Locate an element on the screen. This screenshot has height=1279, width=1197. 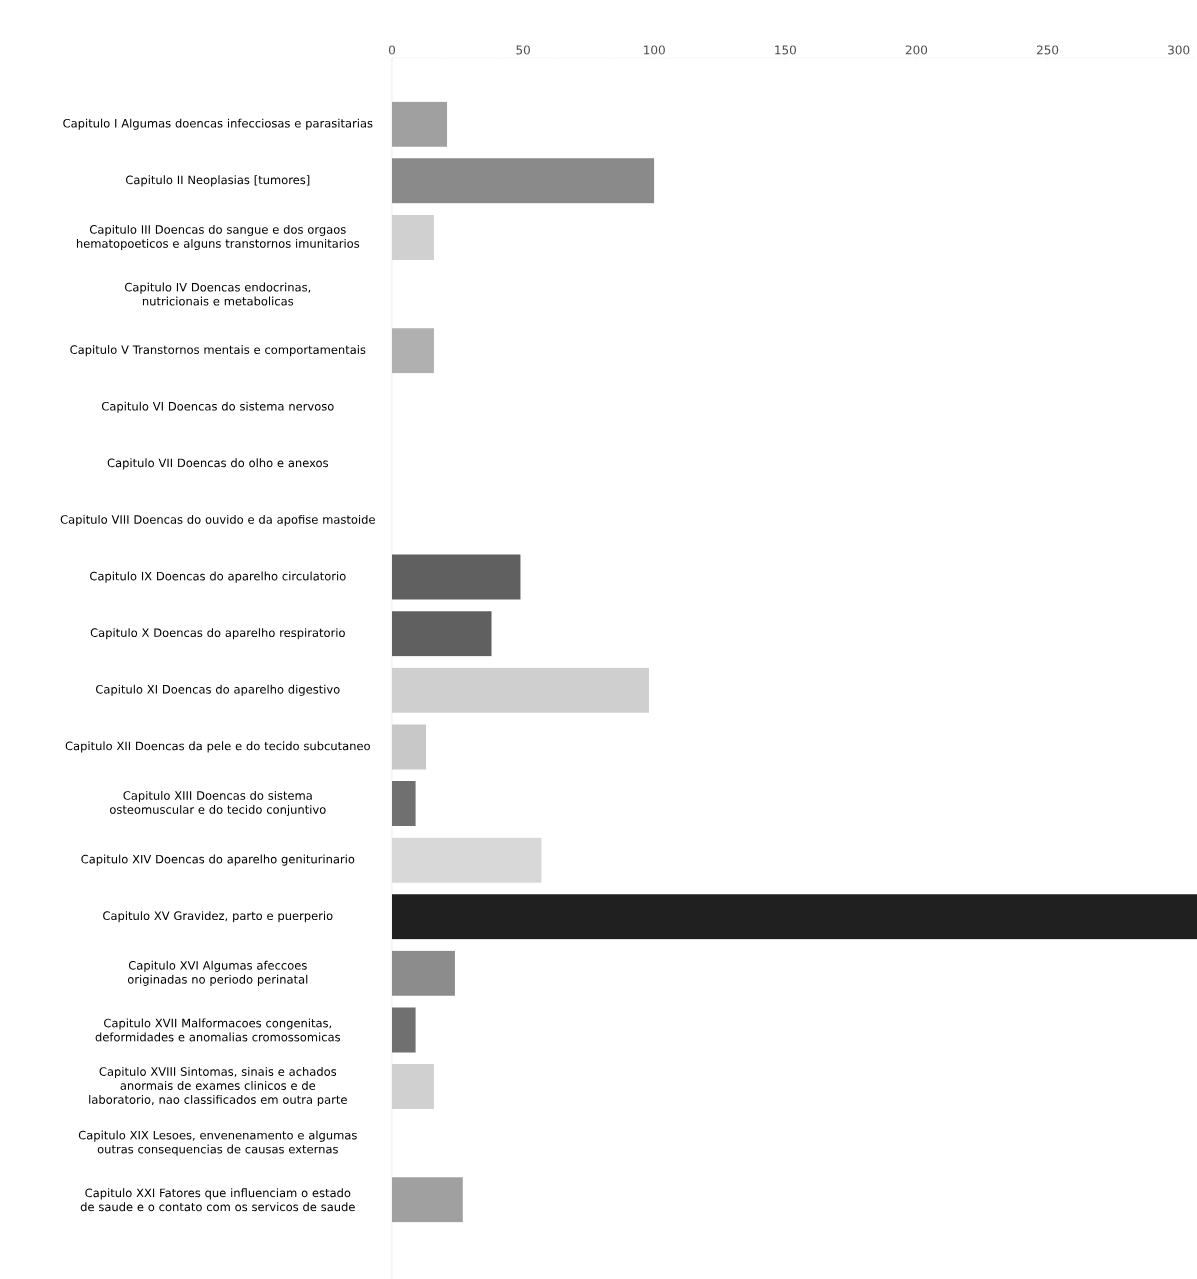
y-tick-label: Capitulo XV Gravidez, parto e puerperio is located at coordinates (218, 917).